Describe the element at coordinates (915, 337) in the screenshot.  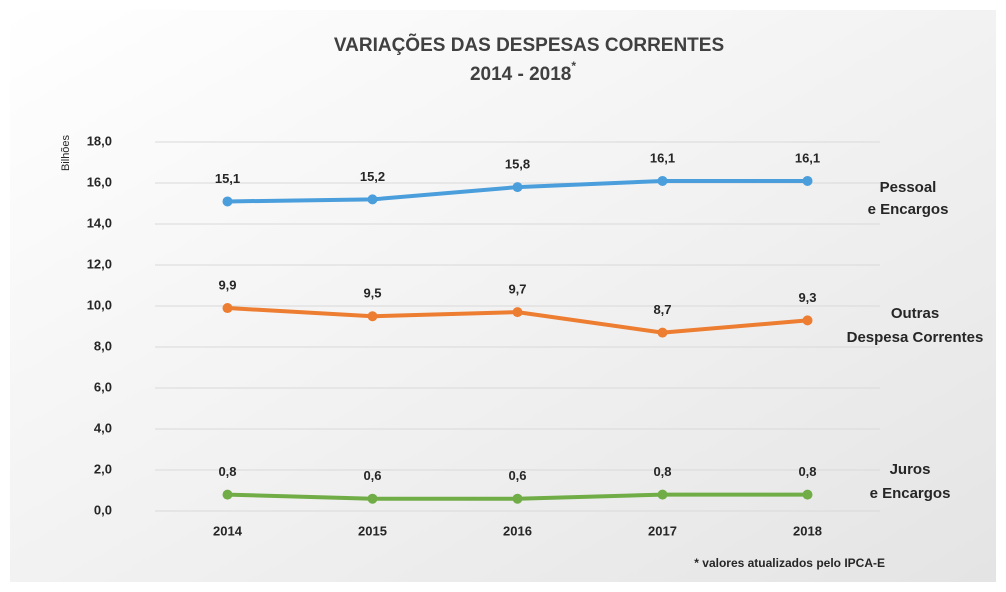
I see `series-name: Despesa Correntes` at that location.